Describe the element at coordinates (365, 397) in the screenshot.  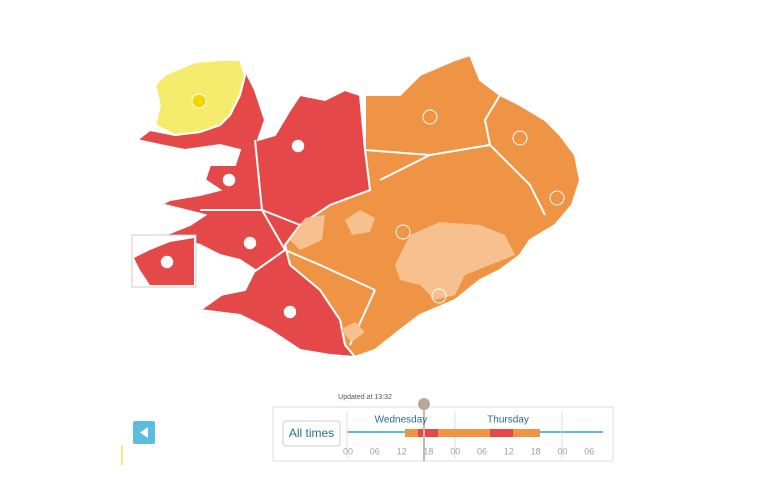
I see `updated-label: Updated at 13:32` at that location.